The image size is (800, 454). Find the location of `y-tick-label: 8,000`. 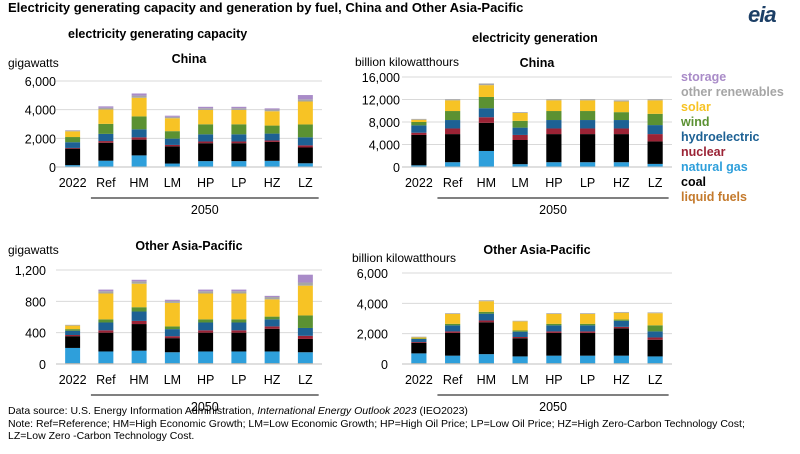

y-tick-label: 8,000 is located at coordinates (384, 123).